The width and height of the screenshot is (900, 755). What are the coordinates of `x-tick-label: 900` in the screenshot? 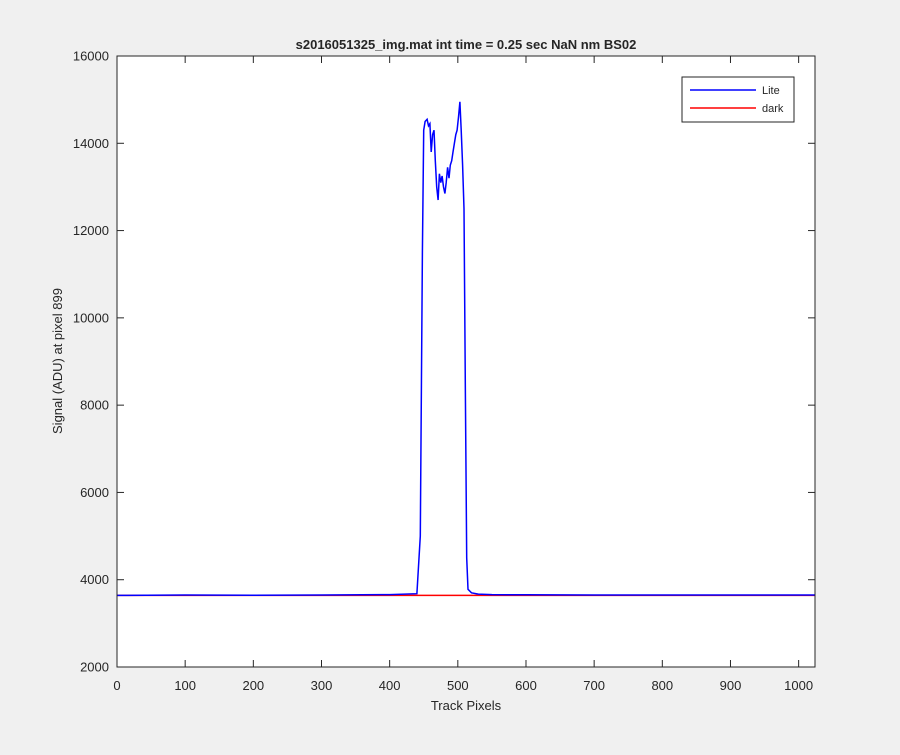 It's located at (731, 685).